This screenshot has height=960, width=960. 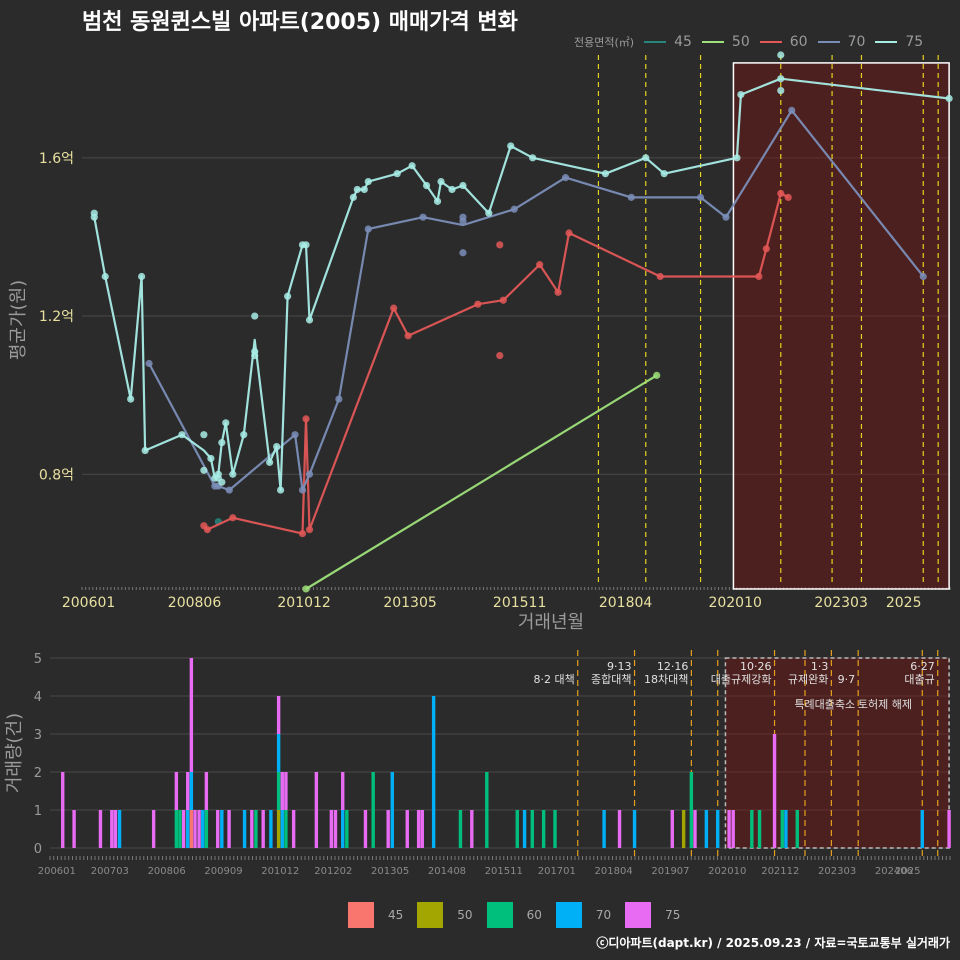 I want to click on legend-label-45: 45, so click(x=683, y=42).